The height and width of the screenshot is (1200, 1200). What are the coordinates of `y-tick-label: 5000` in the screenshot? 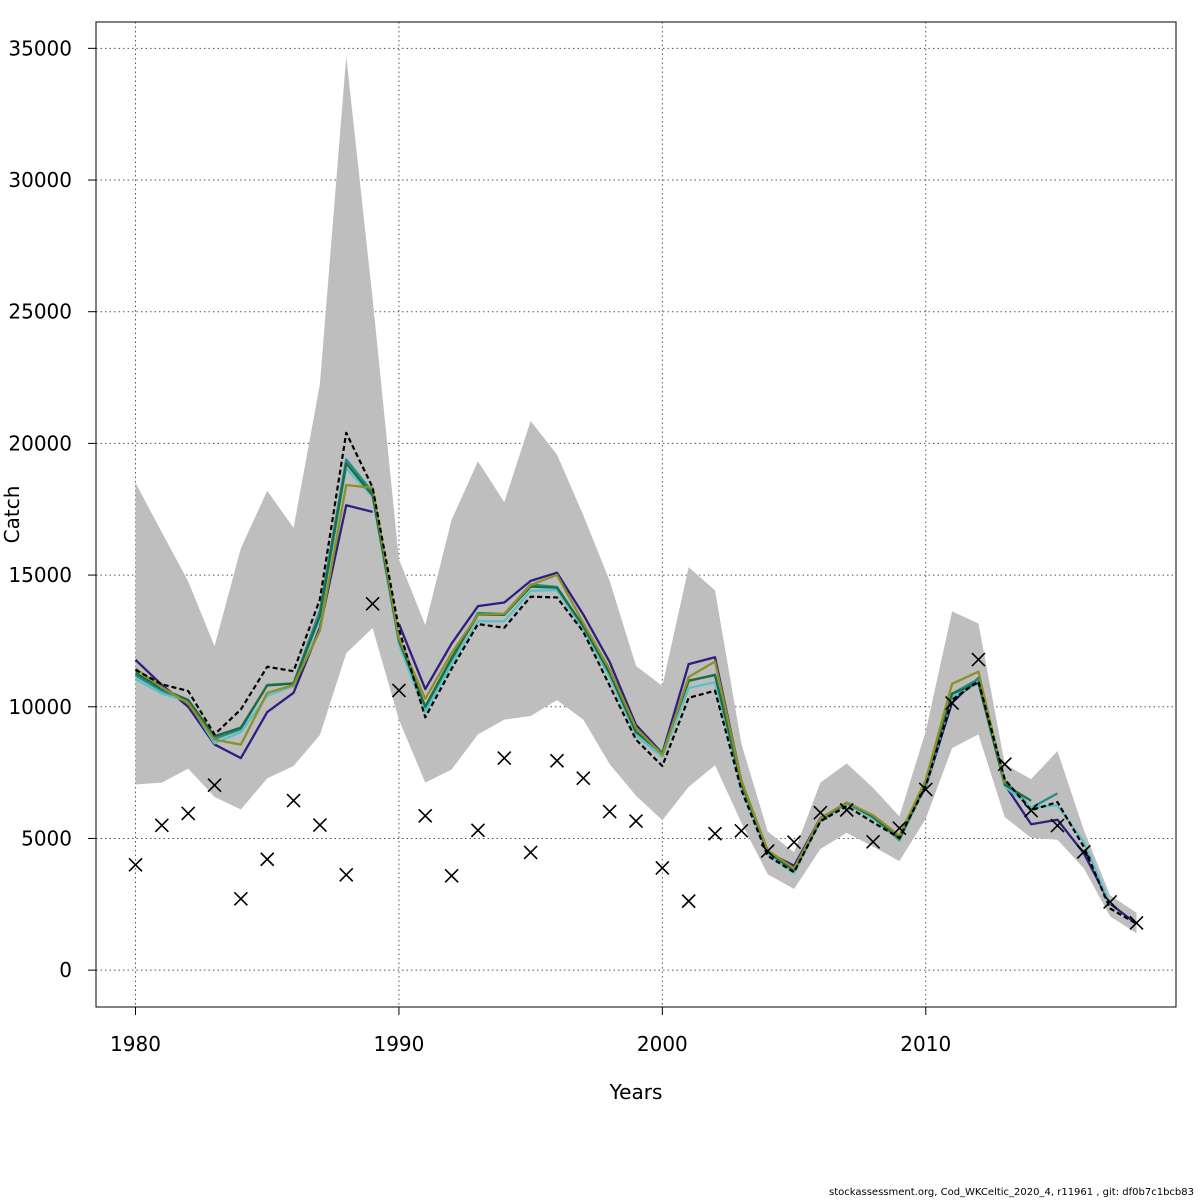 It's located at (46, 838).